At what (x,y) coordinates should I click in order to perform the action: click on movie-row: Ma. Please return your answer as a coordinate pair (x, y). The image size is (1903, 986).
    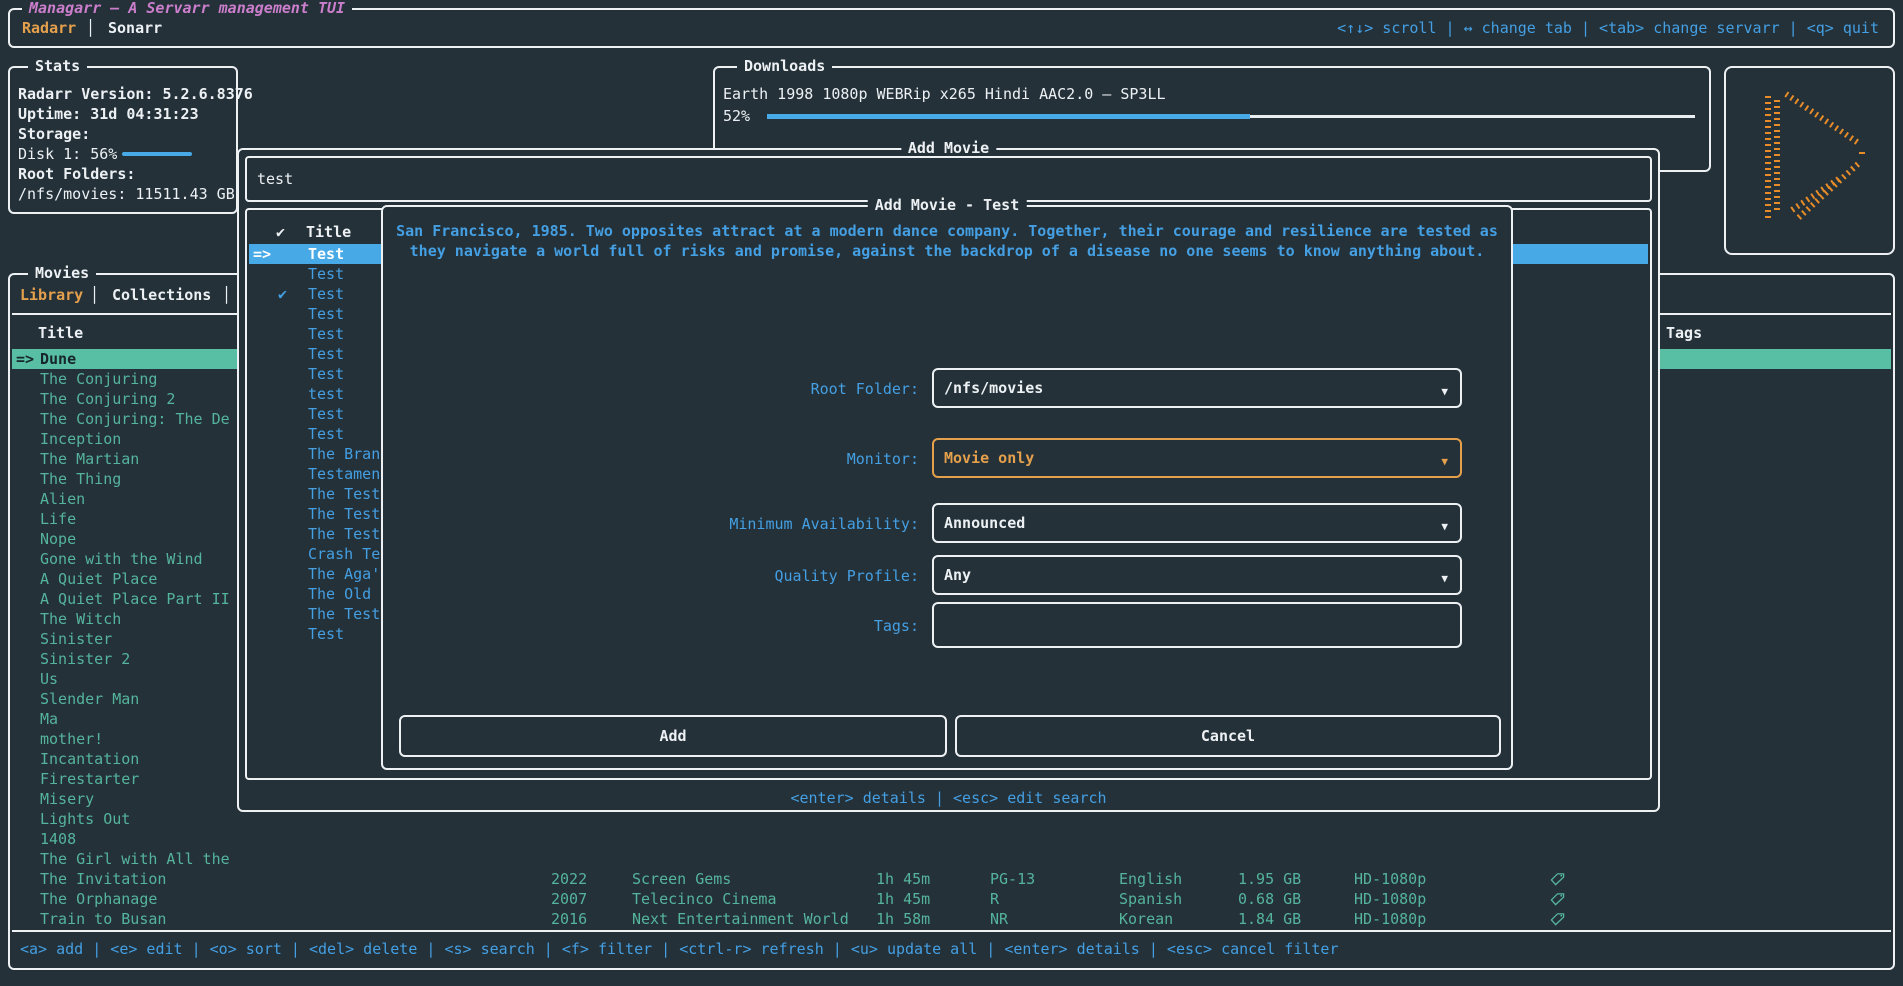
    Looking at the image, I should click on (49, 719).